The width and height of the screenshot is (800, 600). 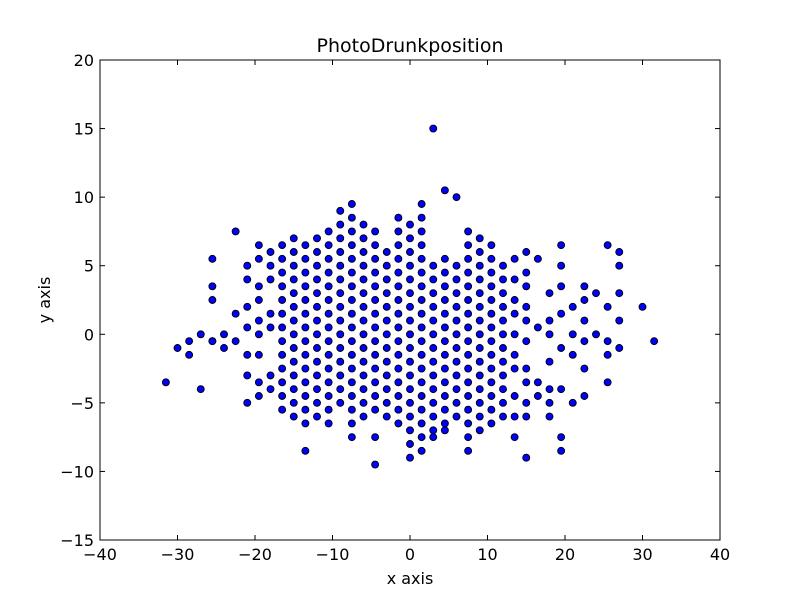 What do you see at coordinates (255, 554) in the screenshot?
I see `x-tick-label: −20` at bounding box center [255, 554].